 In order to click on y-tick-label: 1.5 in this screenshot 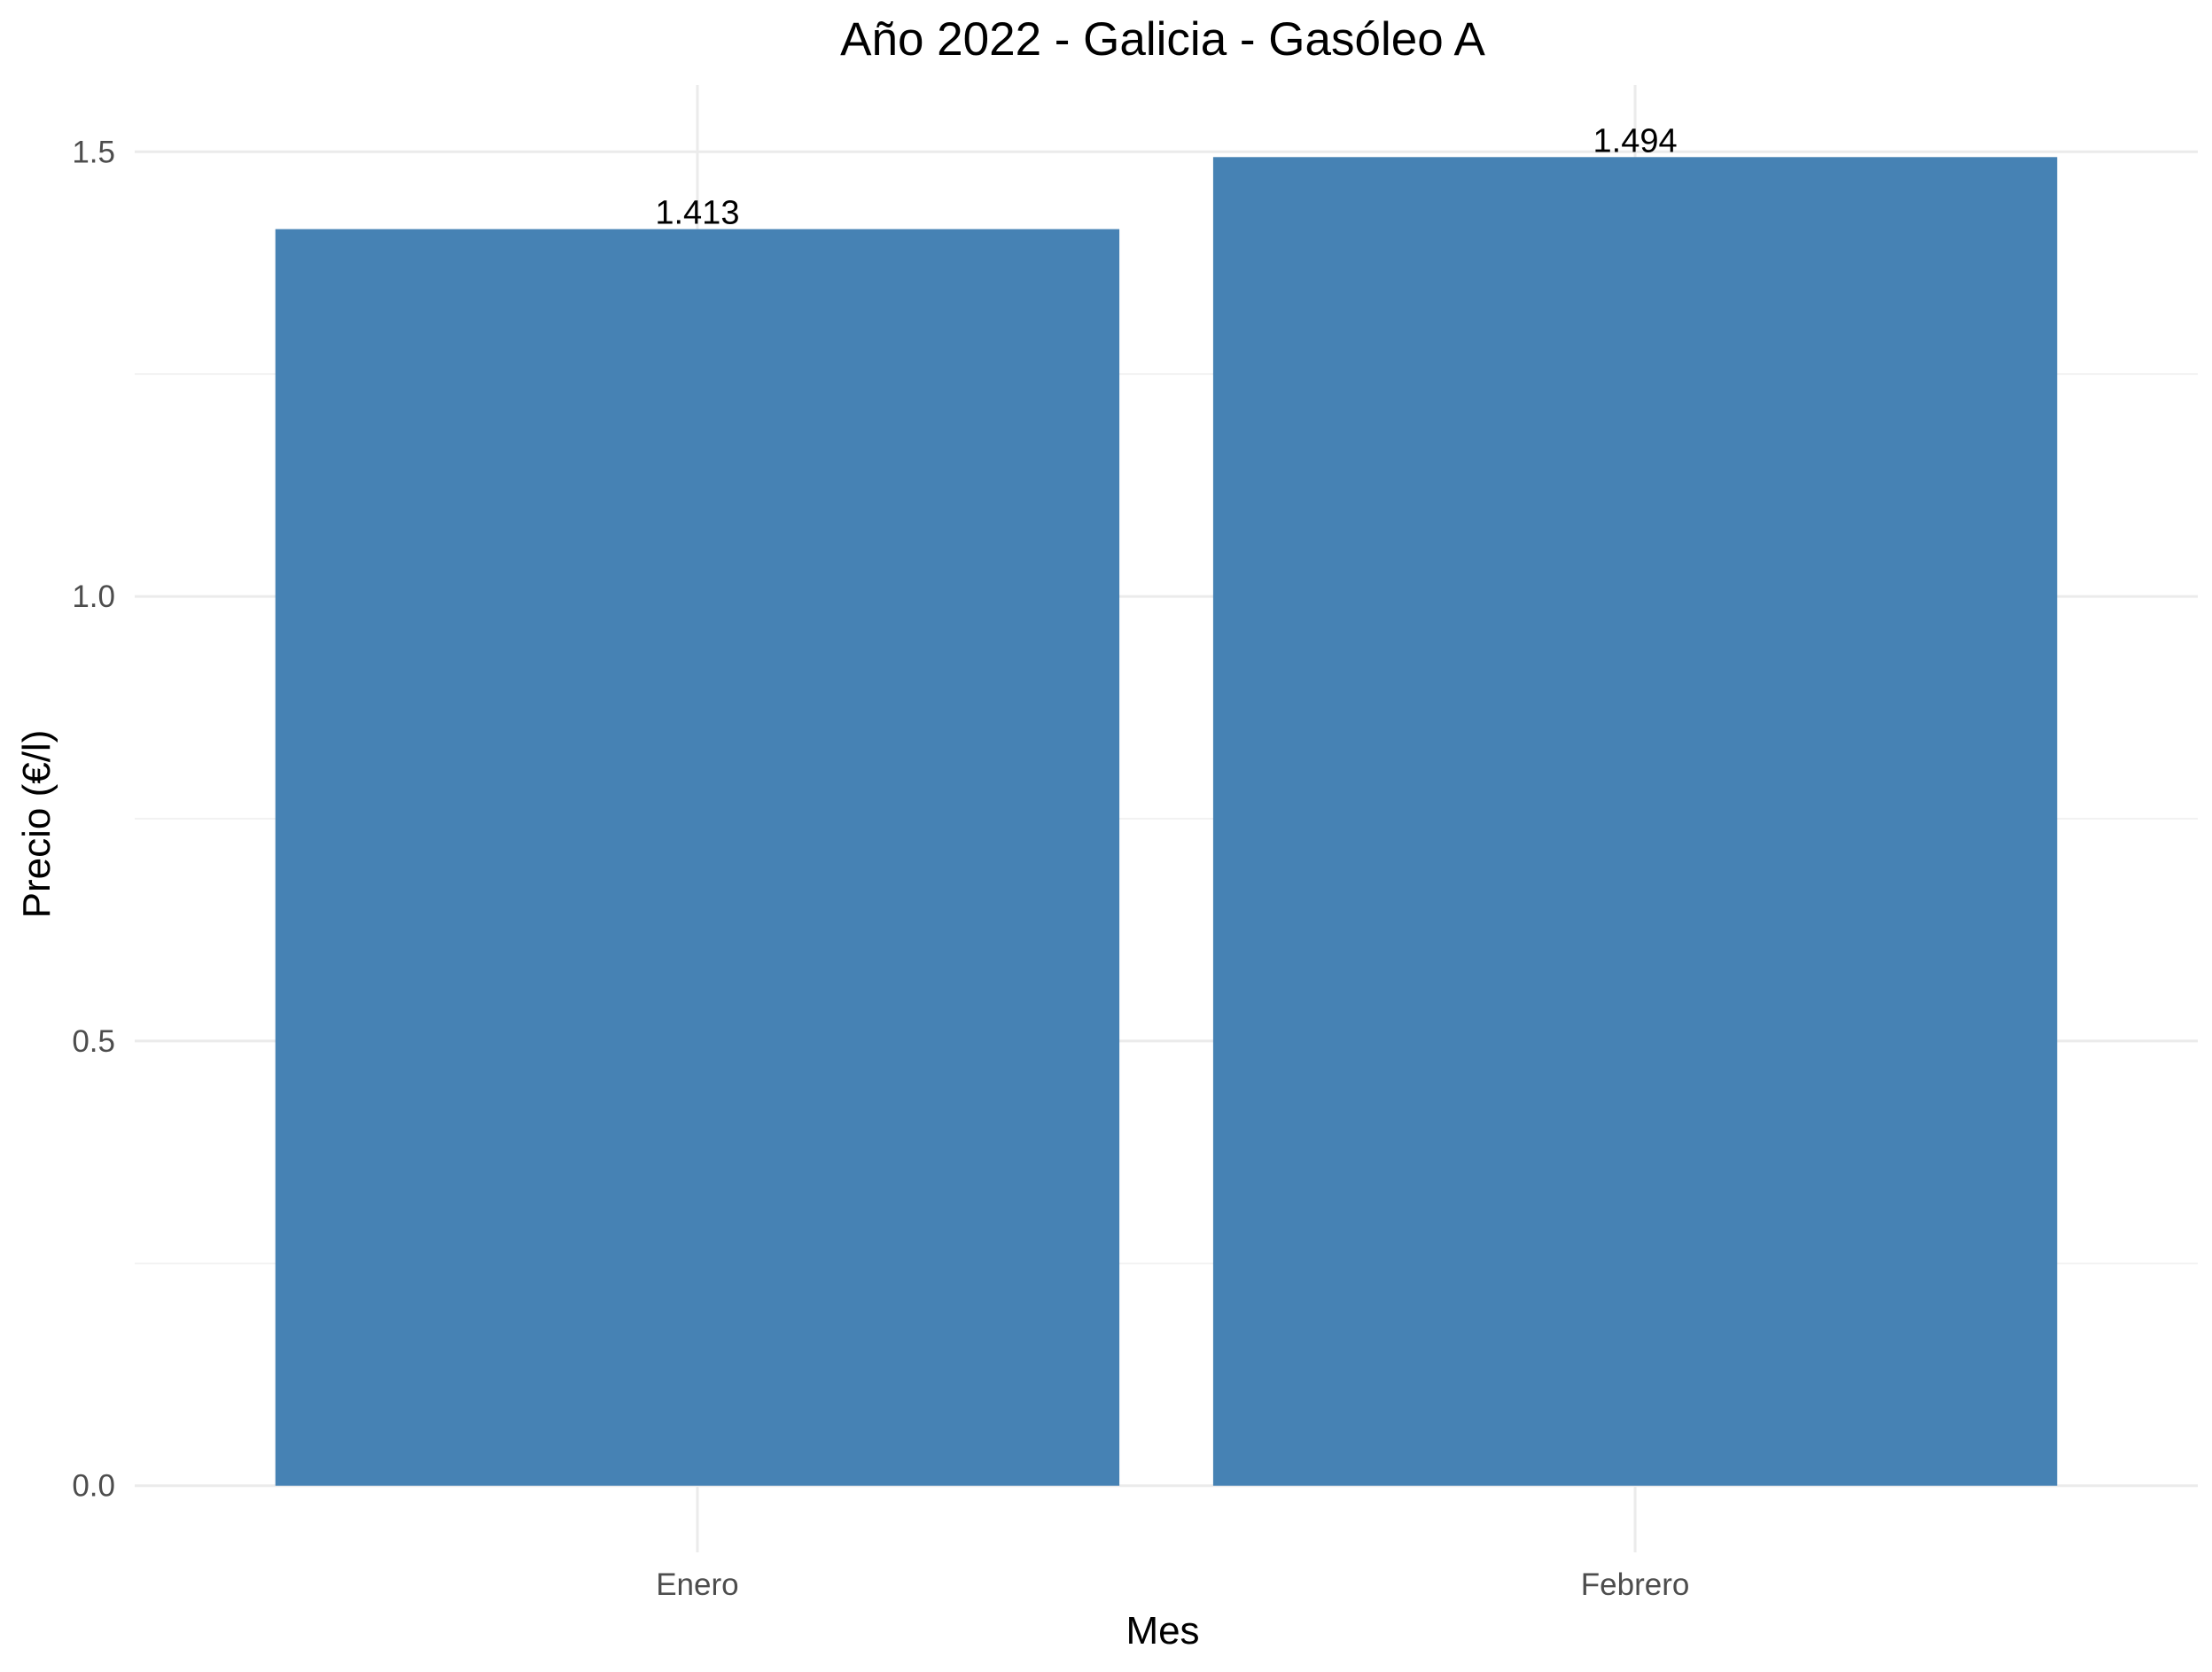, I will do `click(93, 152)`.